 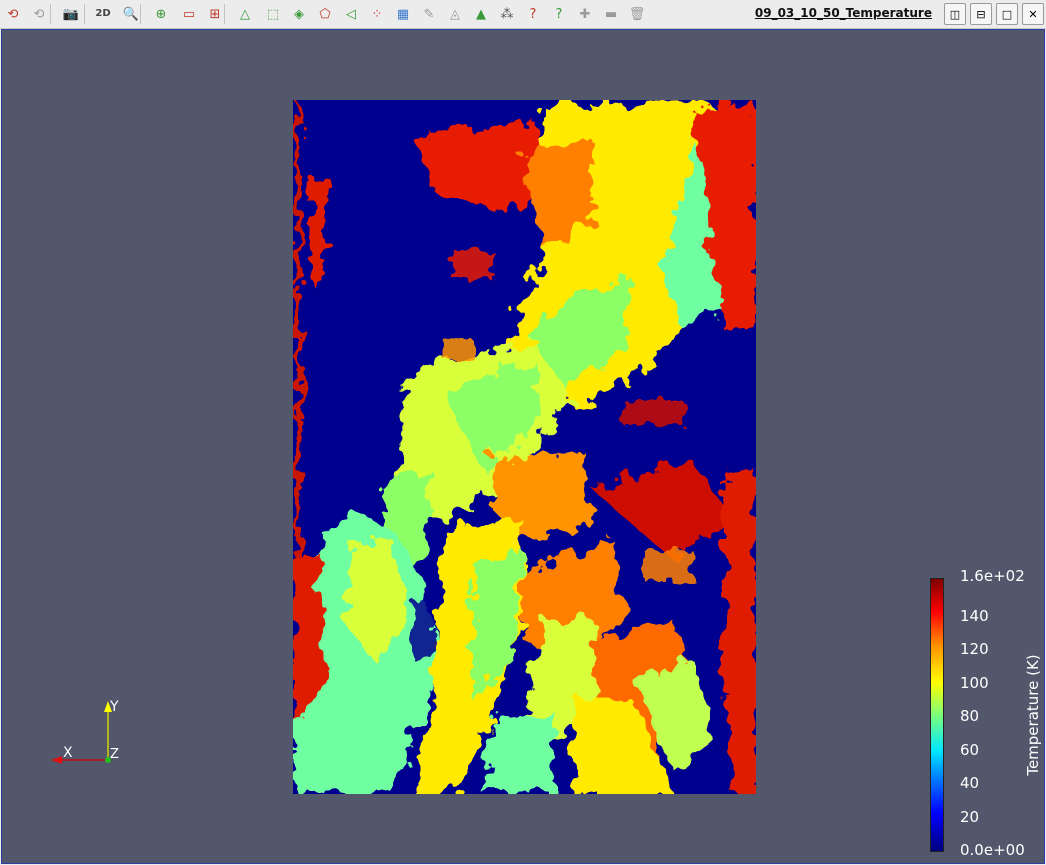 What do you see at coordinates (507, 14) in the screenshot?
I see `shrink-selection-icon: ⁂` at bounding box center [507, 14].